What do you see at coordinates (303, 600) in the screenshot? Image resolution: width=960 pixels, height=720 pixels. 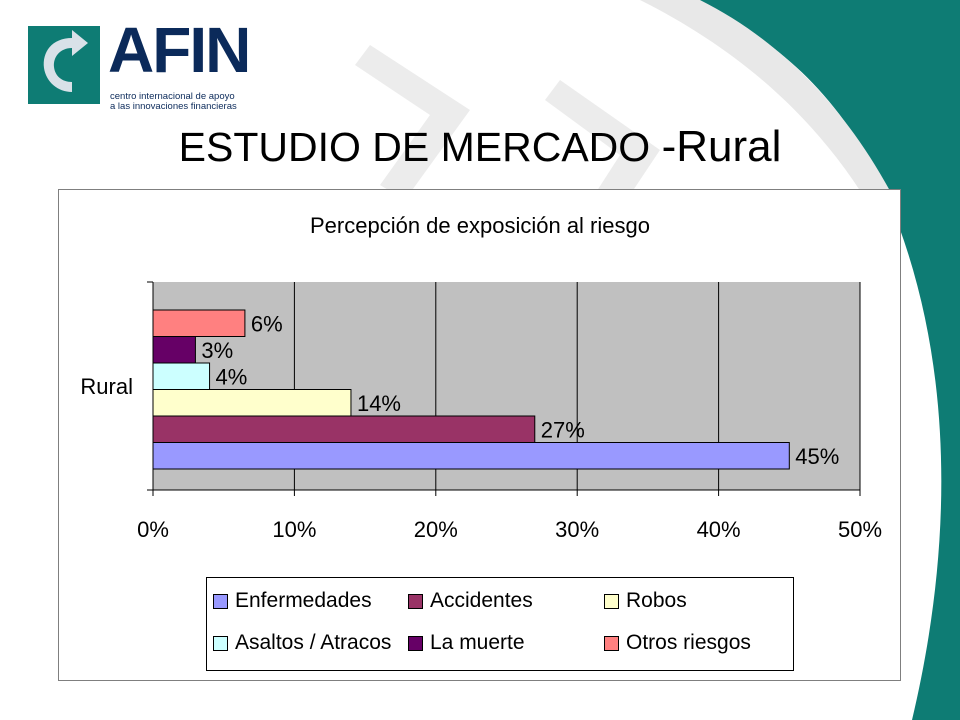 I see `legend-label: Enfermedades` at bounding box center [303, 600].